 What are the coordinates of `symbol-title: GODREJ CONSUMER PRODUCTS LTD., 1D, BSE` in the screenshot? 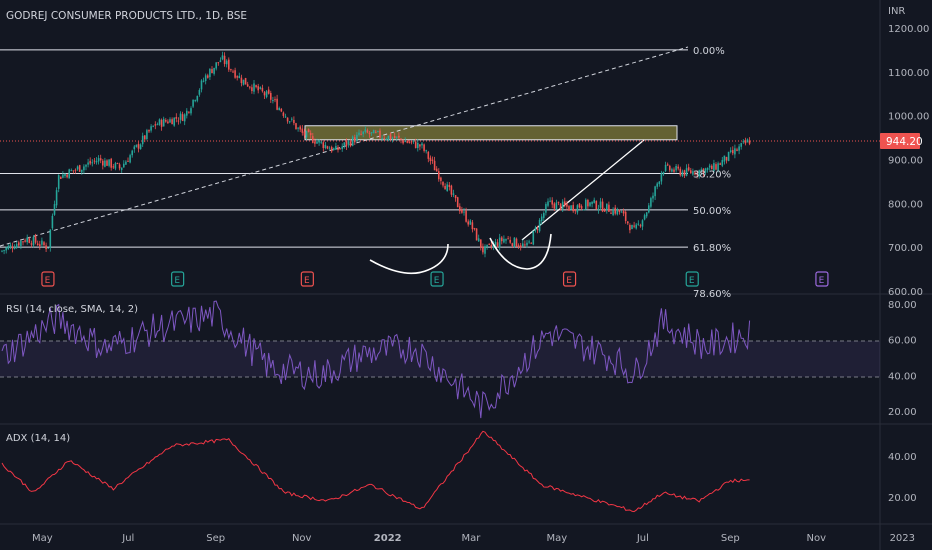 It's located at (126, 16).